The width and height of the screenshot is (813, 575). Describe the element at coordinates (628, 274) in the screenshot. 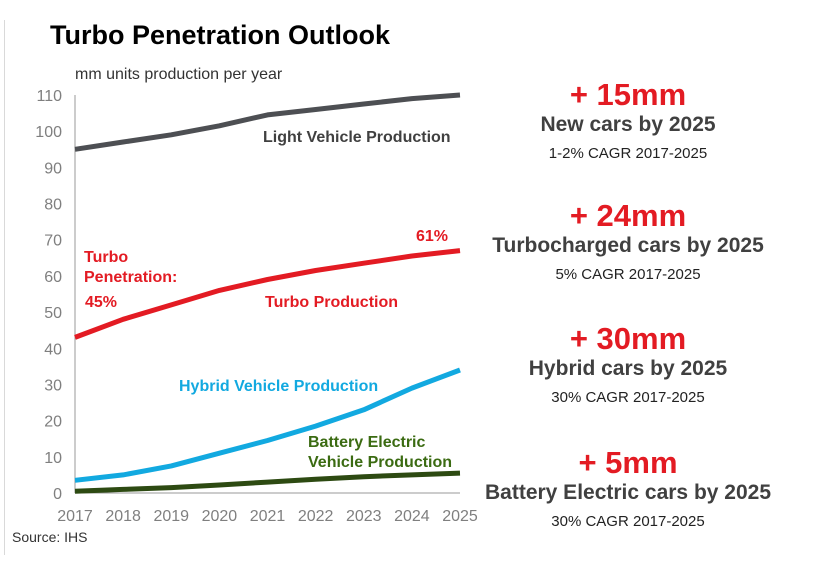

I see `callout-cagr: 5% CAGR 2017-2025` at that location.